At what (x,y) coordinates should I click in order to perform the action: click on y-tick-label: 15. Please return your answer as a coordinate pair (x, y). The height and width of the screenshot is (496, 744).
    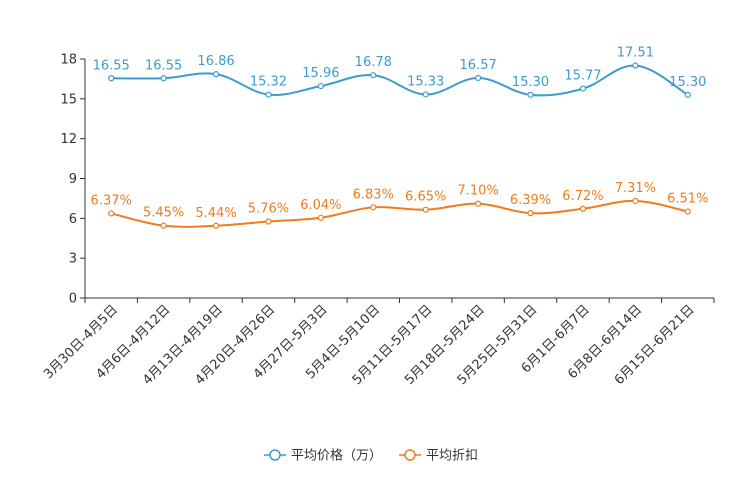
    Looking at the image, I should click on (68, 99).